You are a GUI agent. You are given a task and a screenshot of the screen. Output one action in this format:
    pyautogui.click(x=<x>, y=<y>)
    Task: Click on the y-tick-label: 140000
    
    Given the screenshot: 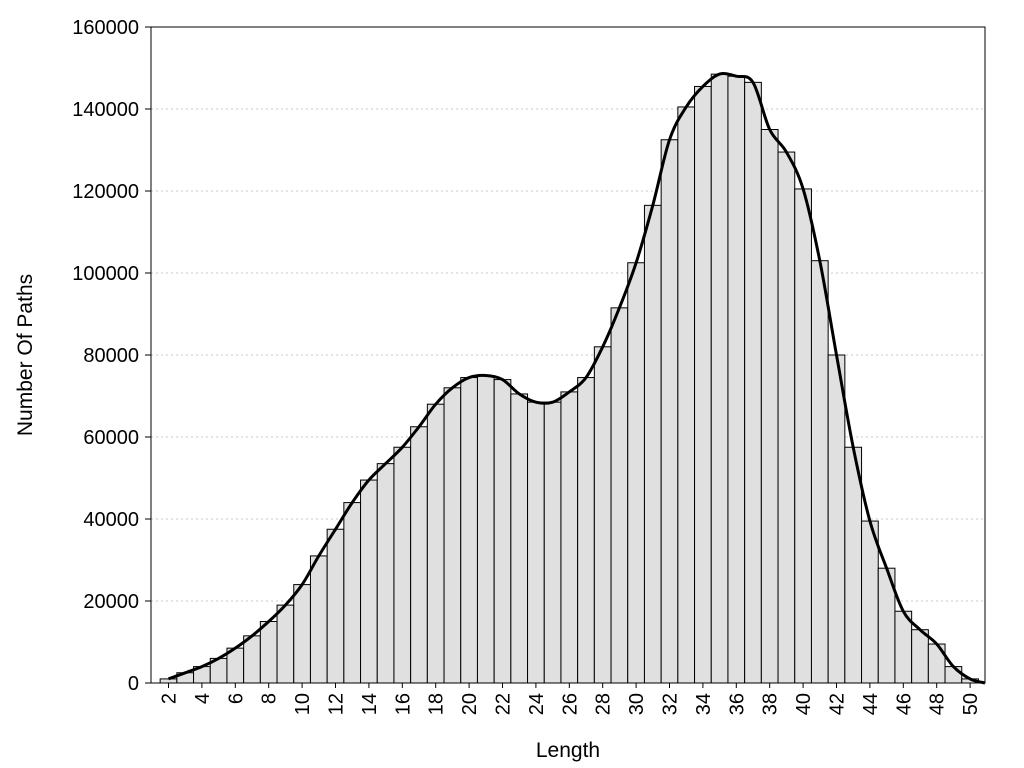 What is the action you would take?
    pyautogui.click(x=105, y=110)
    